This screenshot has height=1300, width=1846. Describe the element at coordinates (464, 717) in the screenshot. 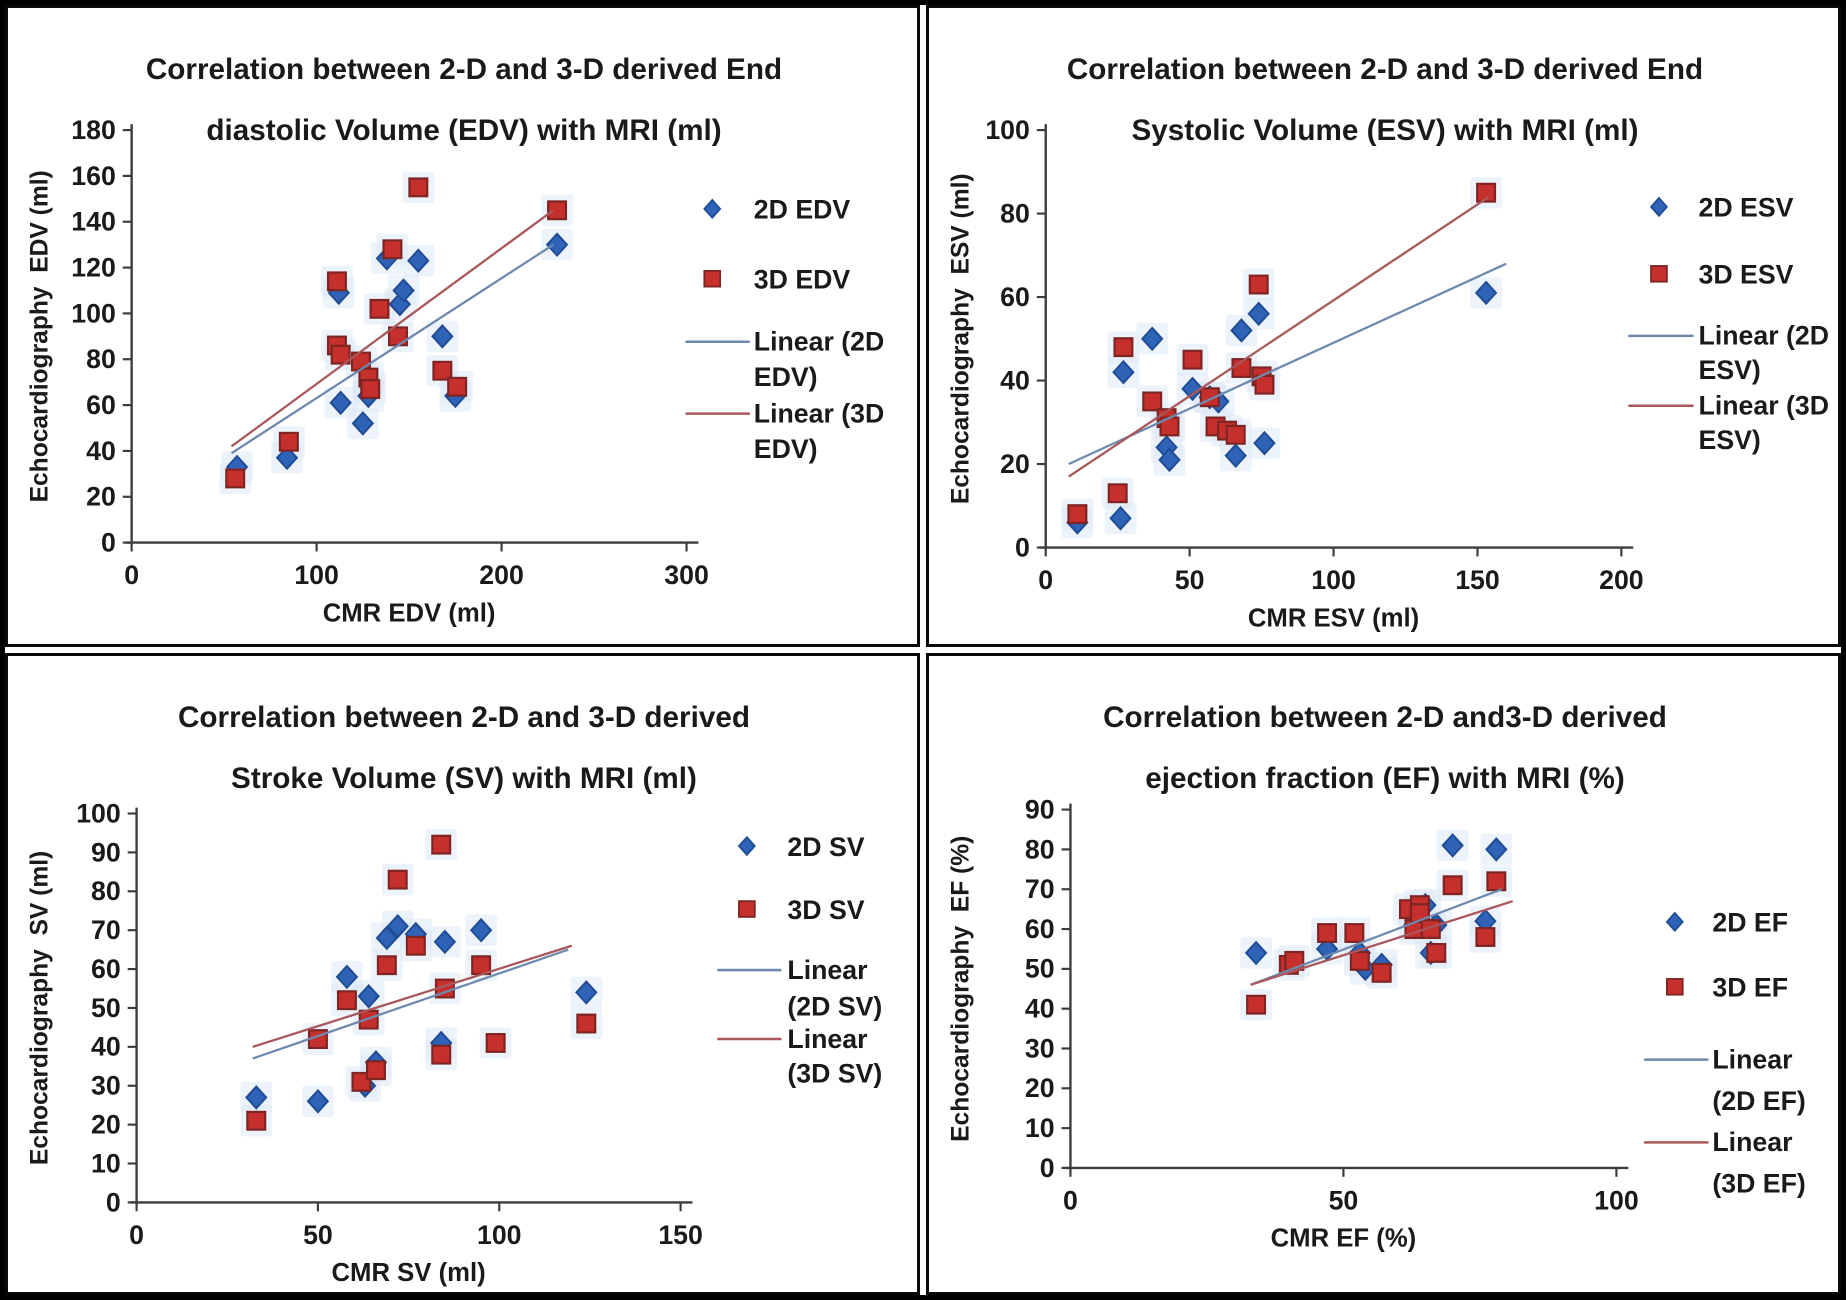

I see `chart-title-line: Correlation between 2-D and 3-D derived` at that location.